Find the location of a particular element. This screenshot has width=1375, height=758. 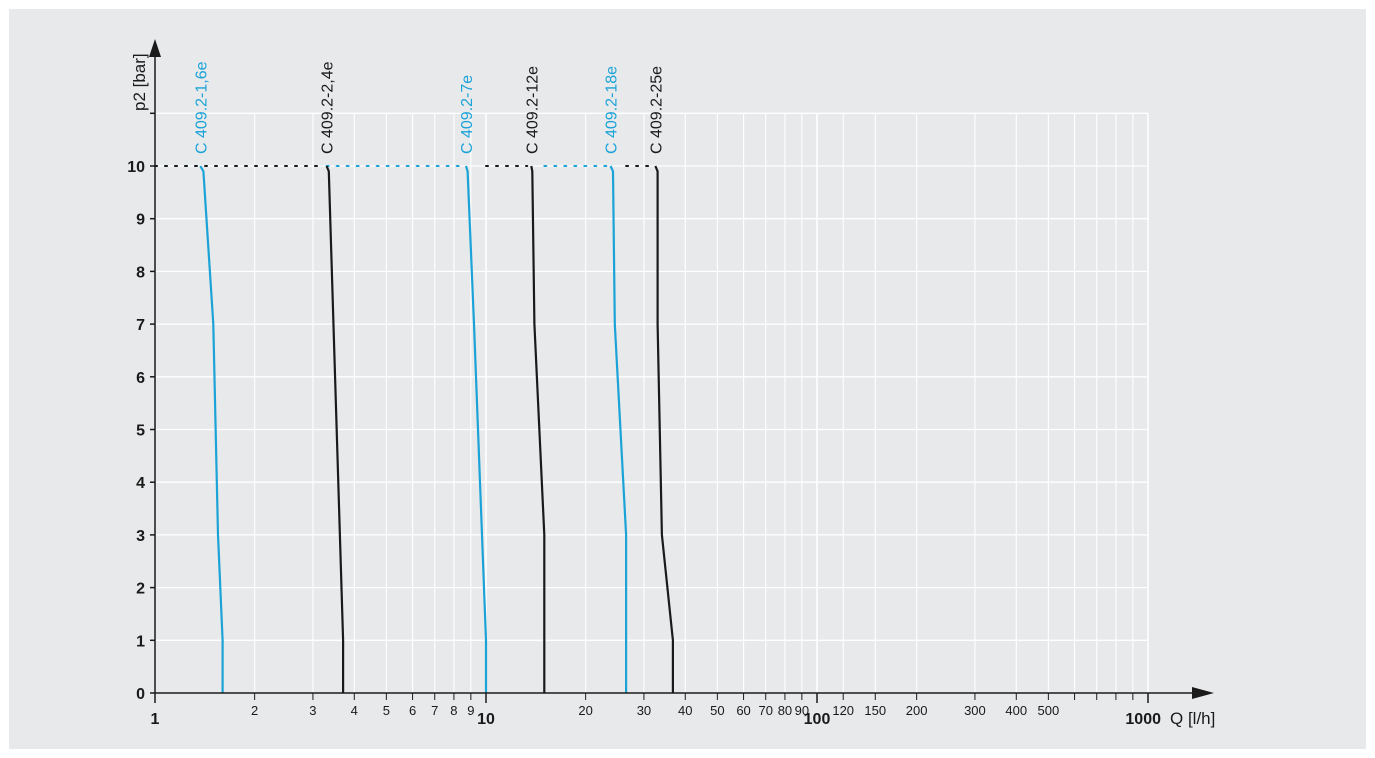

x-axis-title: Q [l/h] is located at coordinates (1192, 718).